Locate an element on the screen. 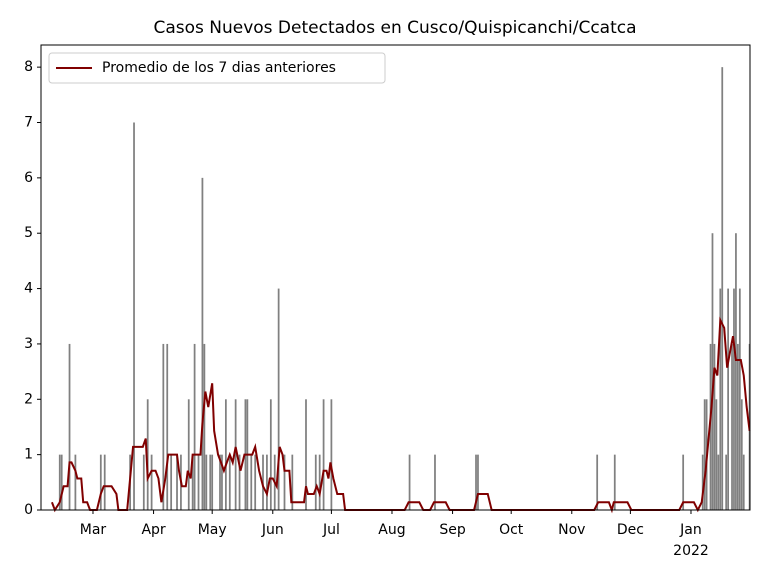  x-tick-label: May is located at coordinates (212, 530).